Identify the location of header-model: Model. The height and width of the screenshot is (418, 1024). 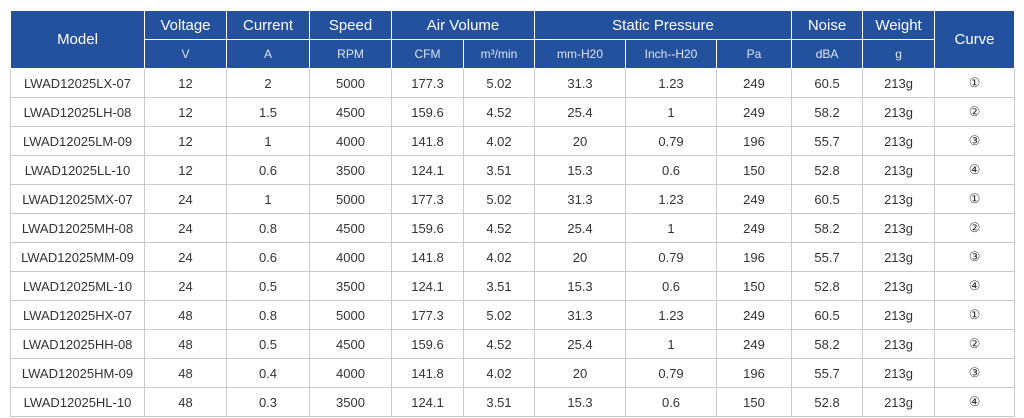
(77, 39).